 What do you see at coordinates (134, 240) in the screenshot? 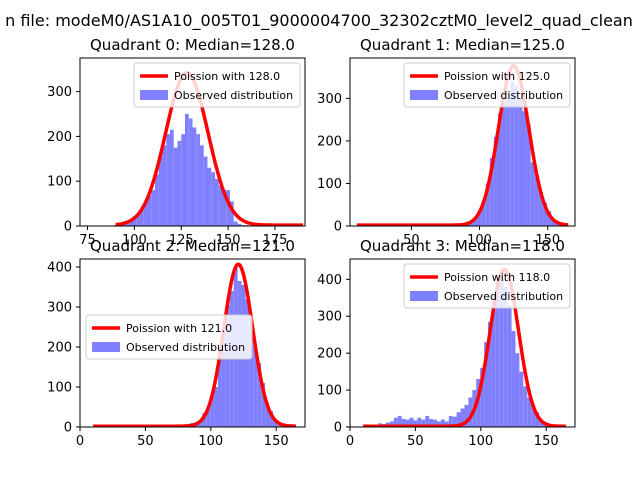
I see `quadrant-0-xtick-label: 100` at bounding box center [134, 240].